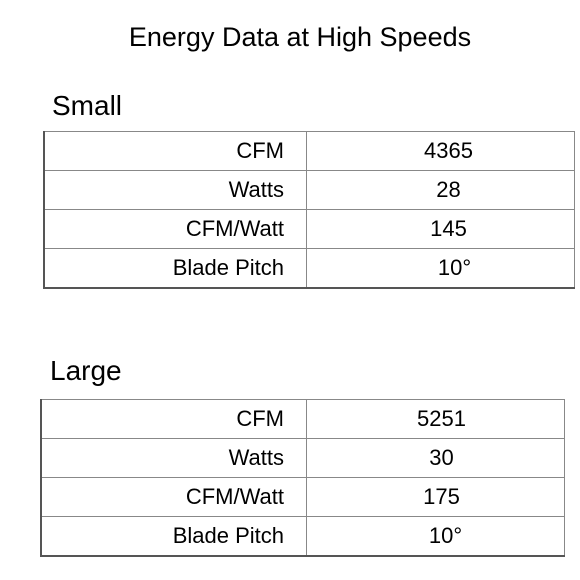 Image resolution: width=580 pixels, height=580 pixels. What do you see at coordinates (440, 229) in the screenshot?
I see `metric-value: 145` at bounding box center [440, 229].